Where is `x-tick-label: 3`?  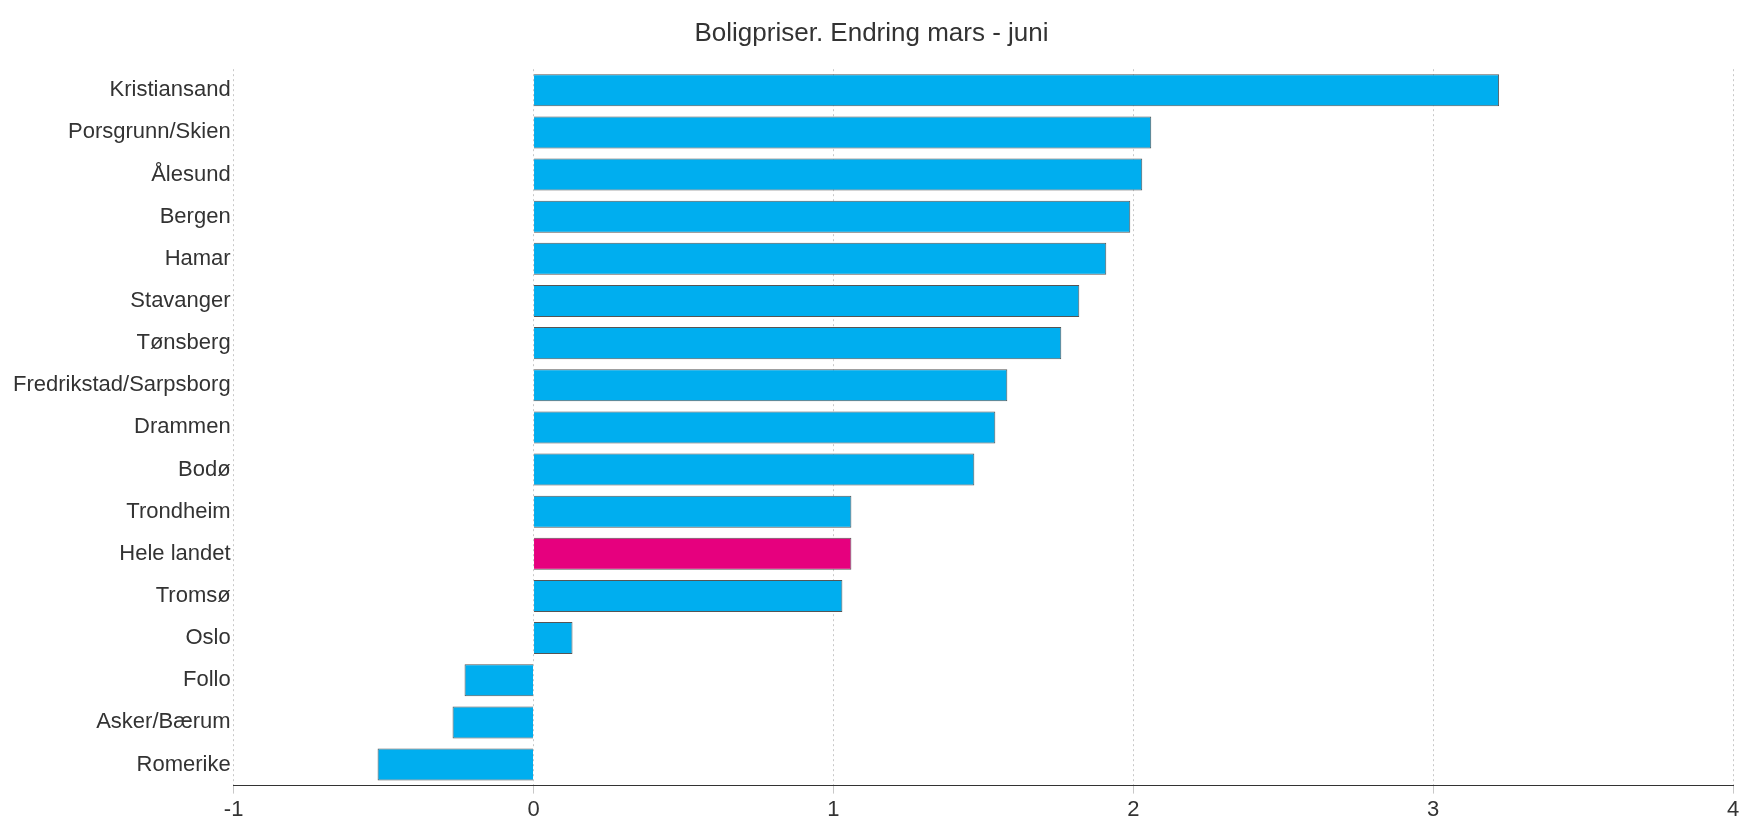 x-tick-label: 3 is located at coordinates (1433, 808).